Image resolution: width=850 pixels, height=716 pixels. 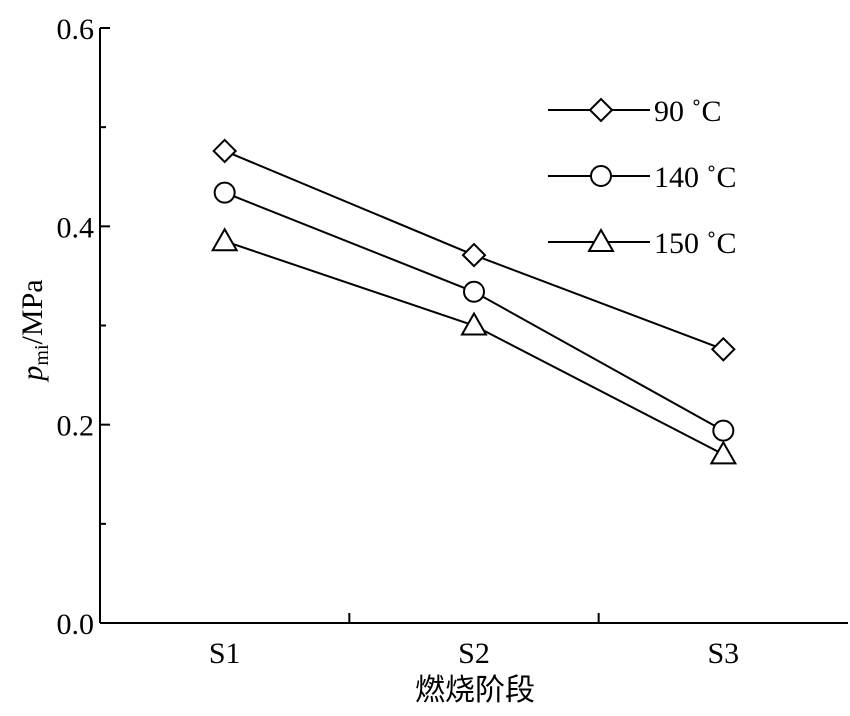 I want to click on legend-item: 150 ˚C, so click(x=642, y=243).